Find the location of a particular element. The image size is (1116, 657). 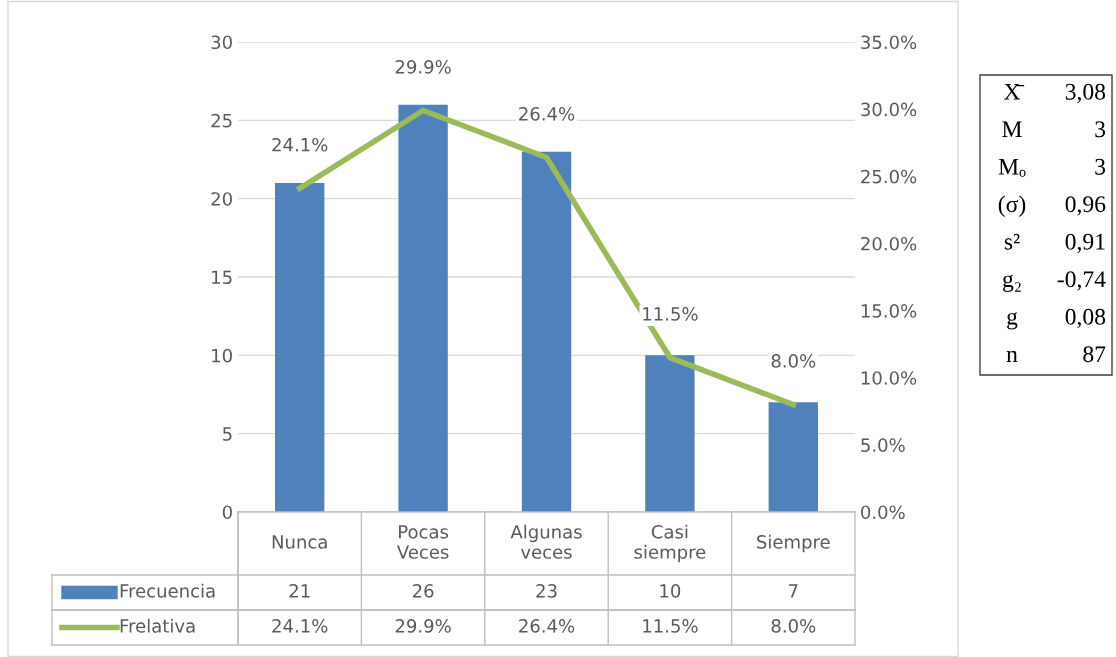

text: s² 0,91 is located at coordinates (1054, 243).